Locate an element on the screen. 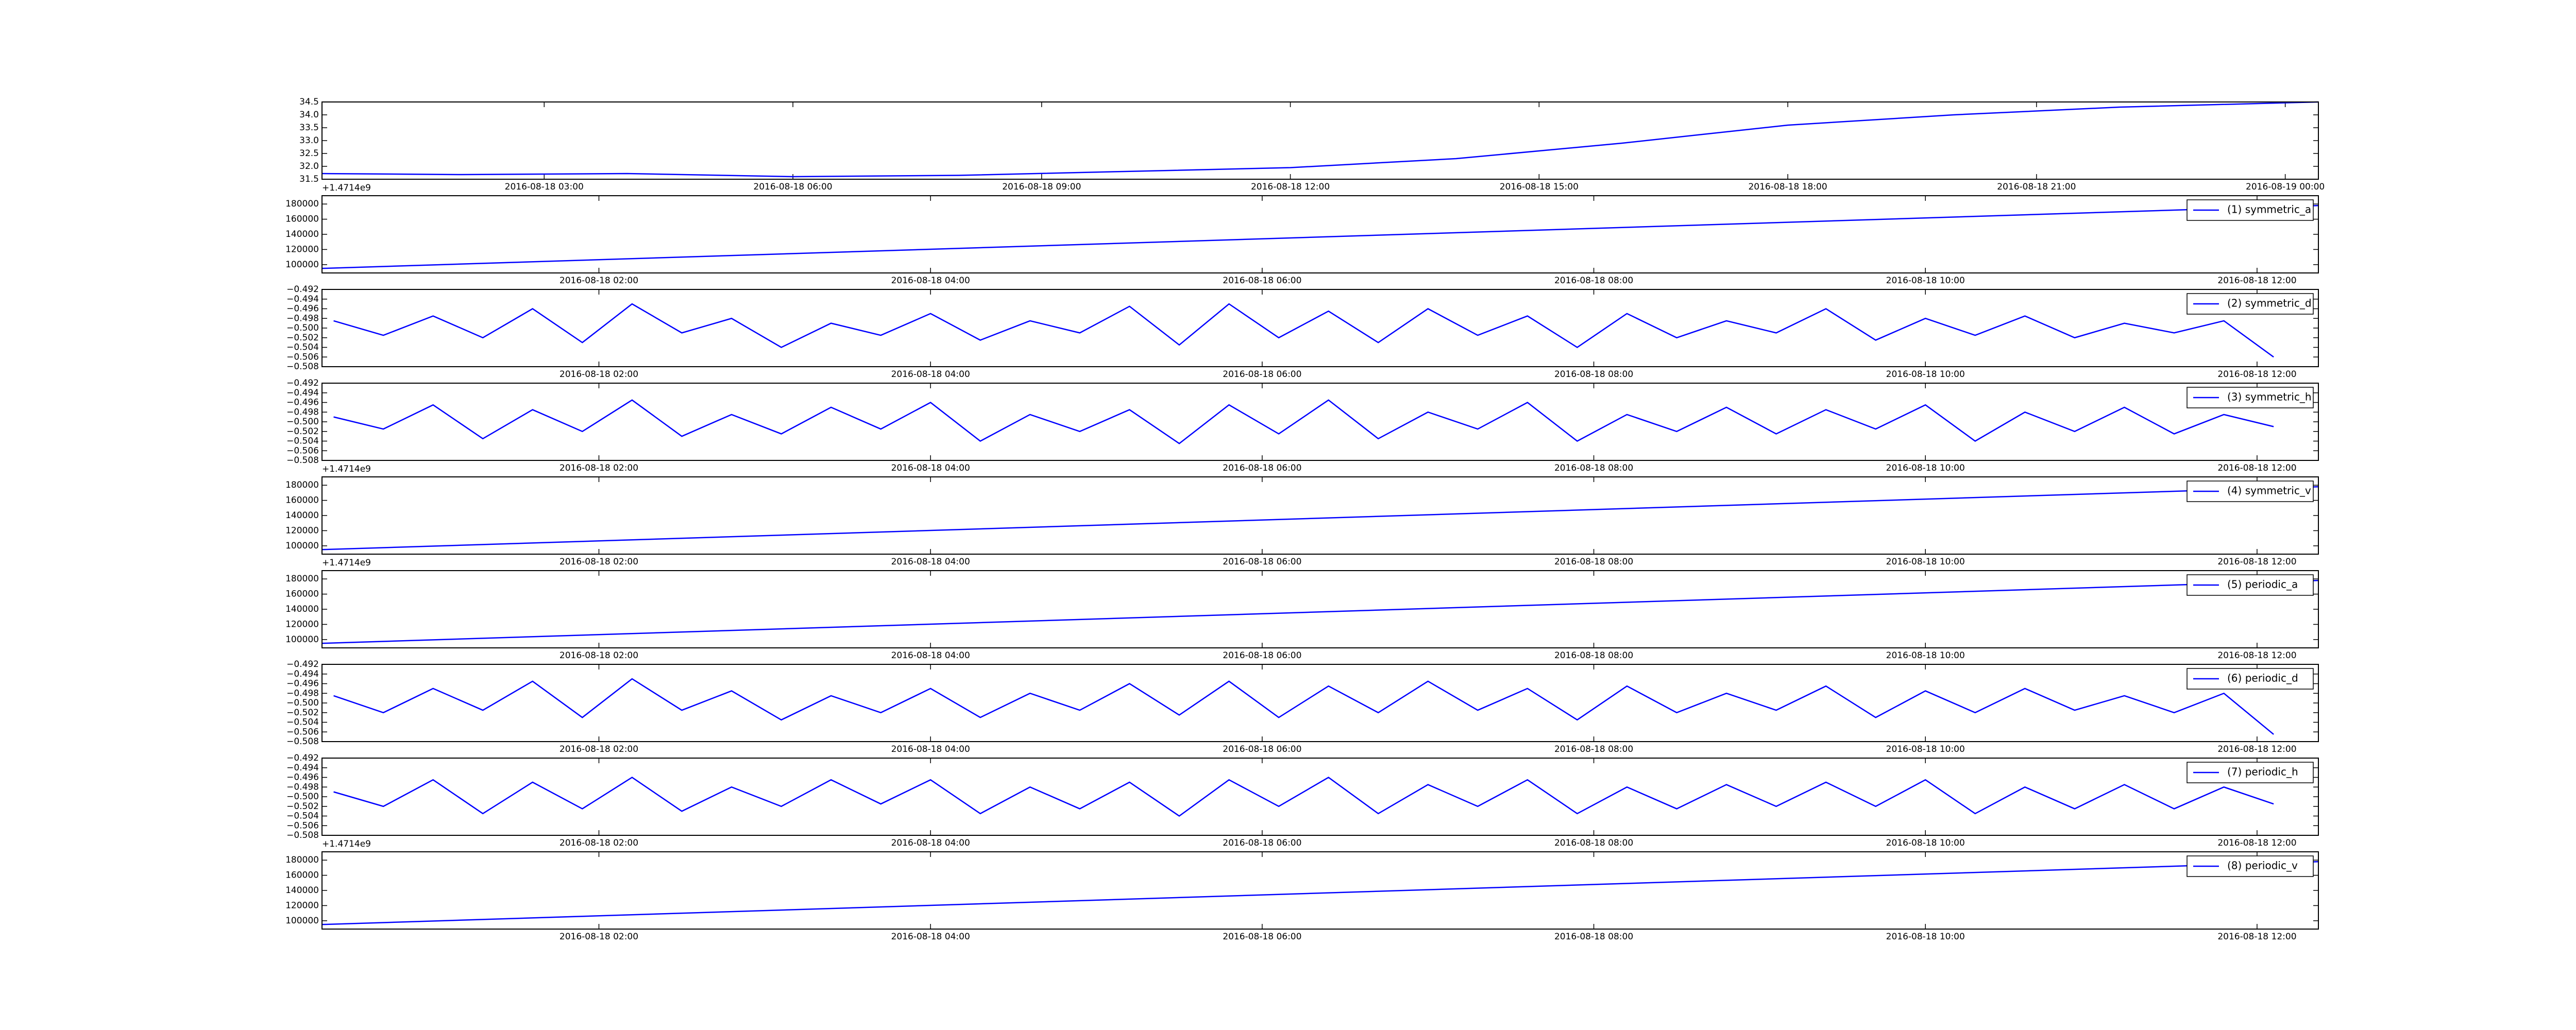  x-tick-label: 2016-08-18 03:00 is located at coordinates (544, 187).